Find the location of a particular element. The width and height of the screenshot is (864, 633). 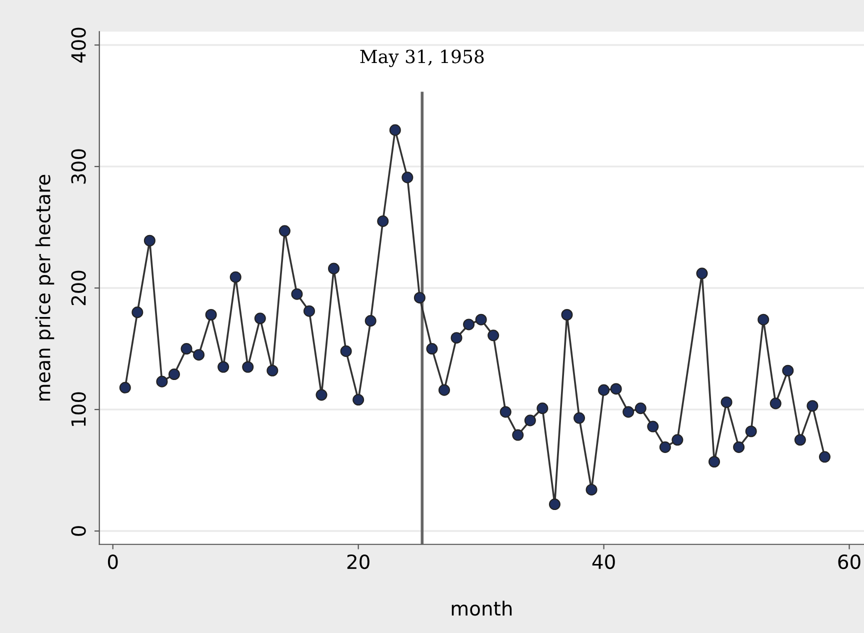

x-tick-label: 20 is located at coordinates (358, 562).